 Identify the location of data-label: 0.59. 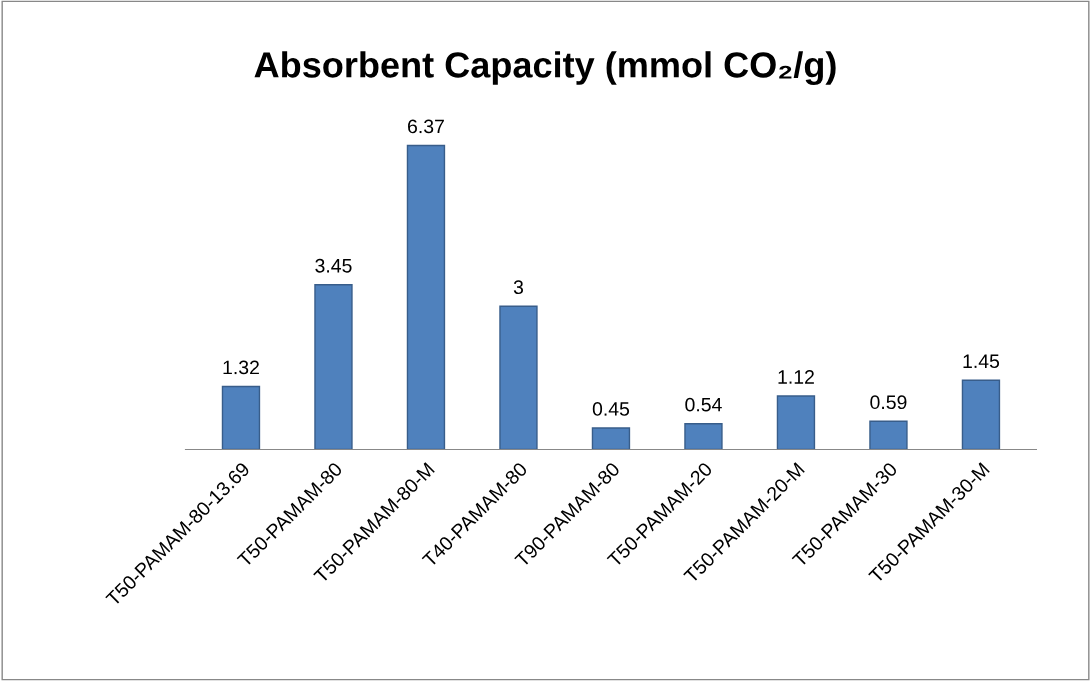
(888, 402).